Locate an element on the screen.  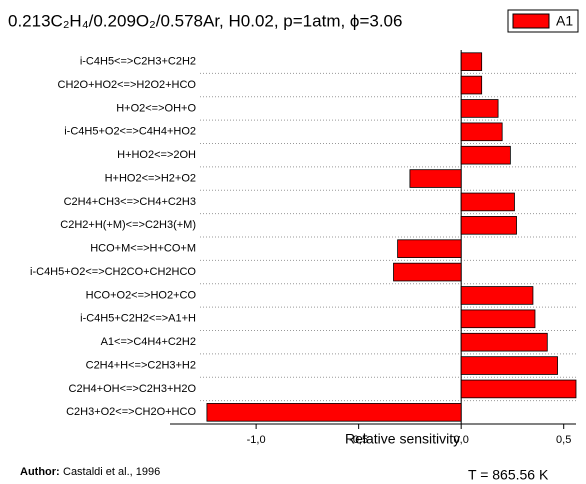
x-tick-label: -0,5 is located at coordinates (358, 440).